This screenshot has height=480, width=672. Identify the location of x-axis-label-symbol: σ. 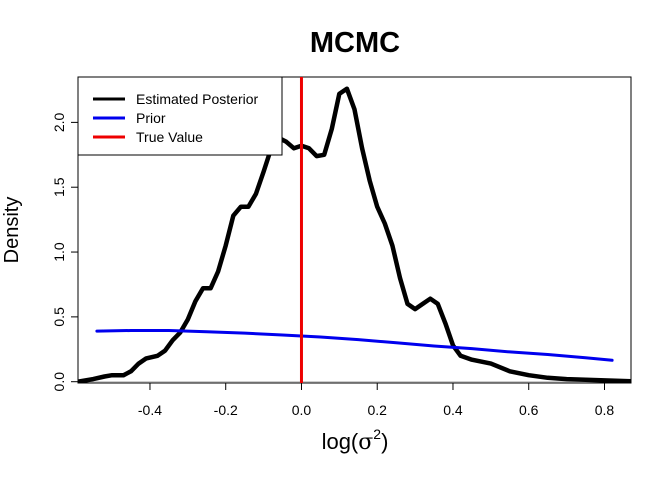
(365, 442).